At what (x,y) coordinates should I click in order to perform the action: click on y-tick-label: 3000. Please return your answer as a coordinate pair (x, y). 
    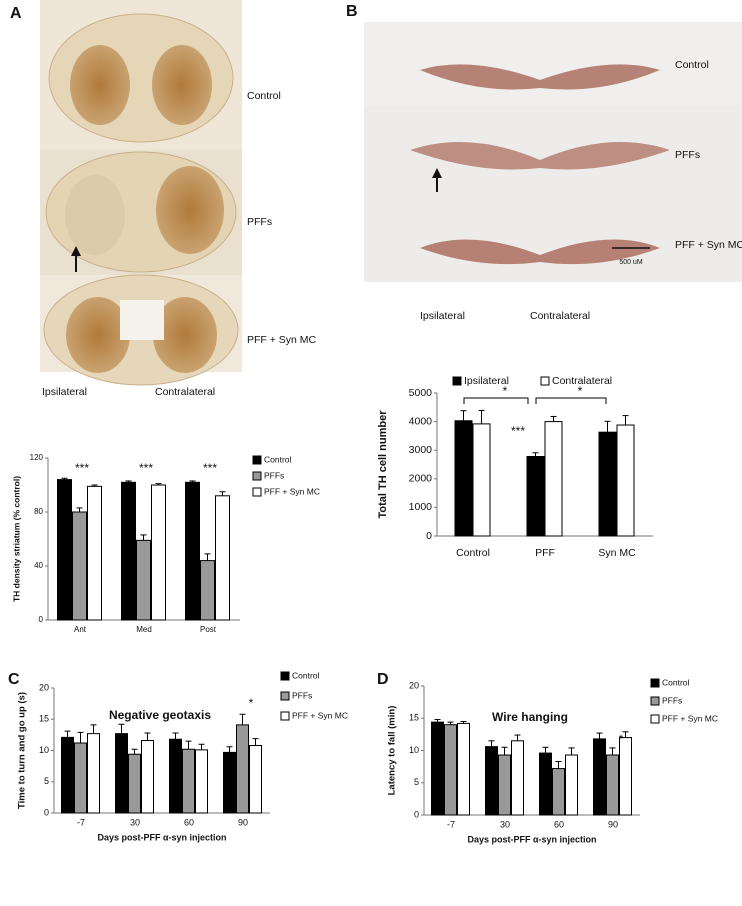
    Looking at the image, I should click on (421, 450).